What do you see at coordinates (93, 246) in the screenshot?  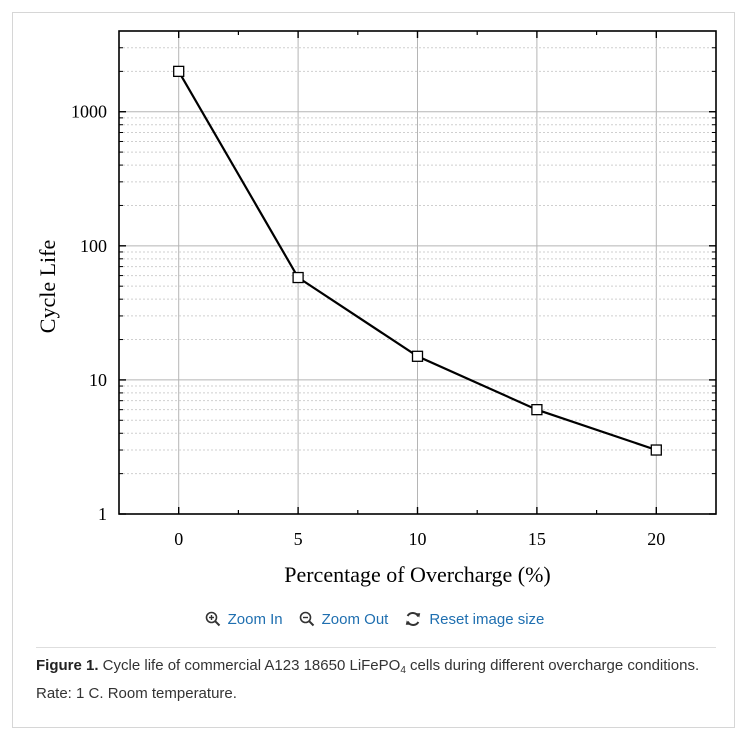 I see `y-tick-label: 100` at bounding box center [93, 246].